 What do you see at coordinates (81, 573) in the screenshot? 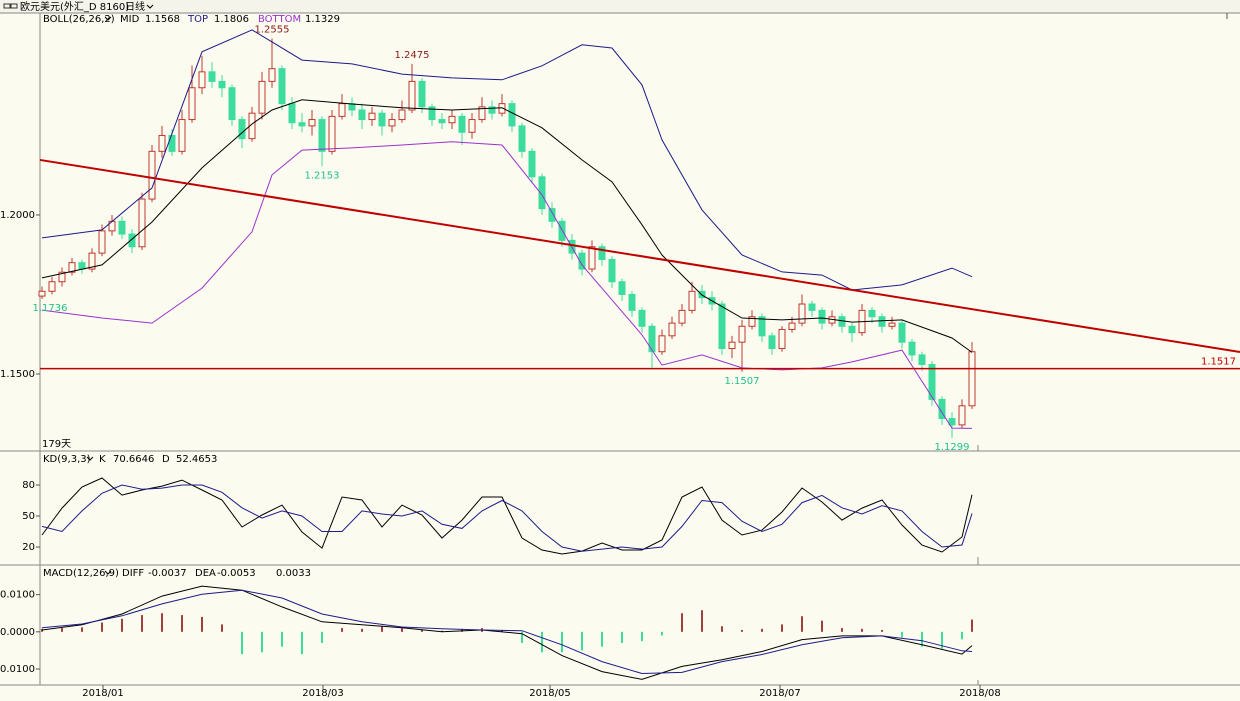
I see `indicator-name: MACD(12,26,9)` at bounding box center [81, 573].